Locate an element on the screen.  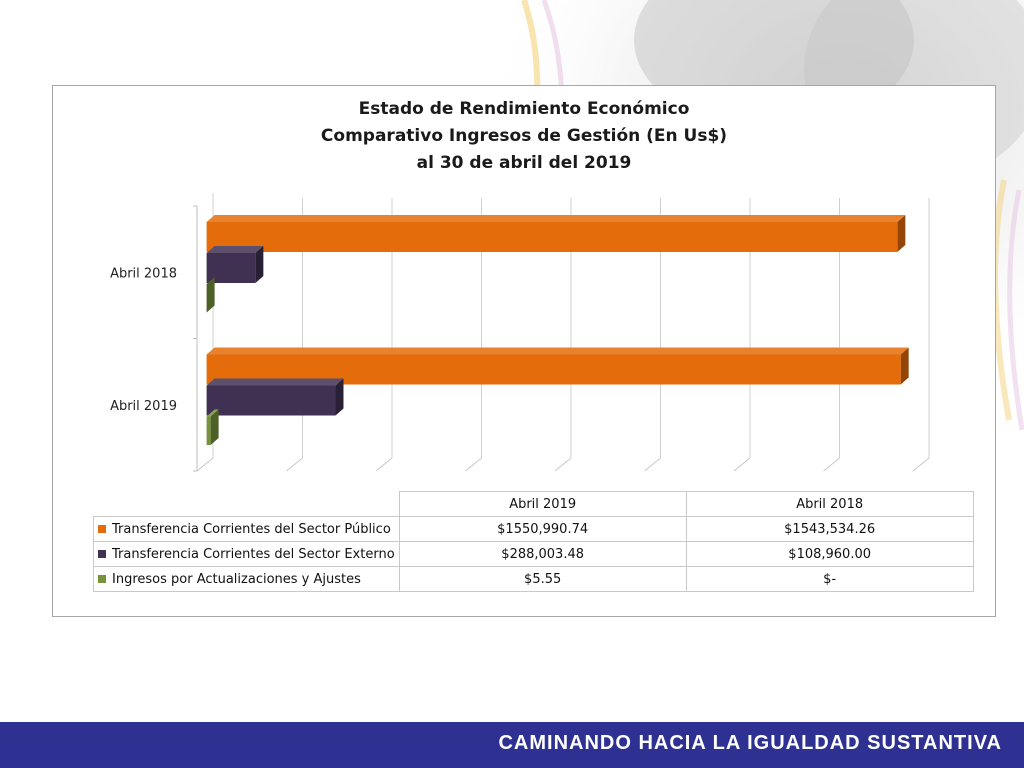
table-cell: $- is located at coordinates (829, 579).